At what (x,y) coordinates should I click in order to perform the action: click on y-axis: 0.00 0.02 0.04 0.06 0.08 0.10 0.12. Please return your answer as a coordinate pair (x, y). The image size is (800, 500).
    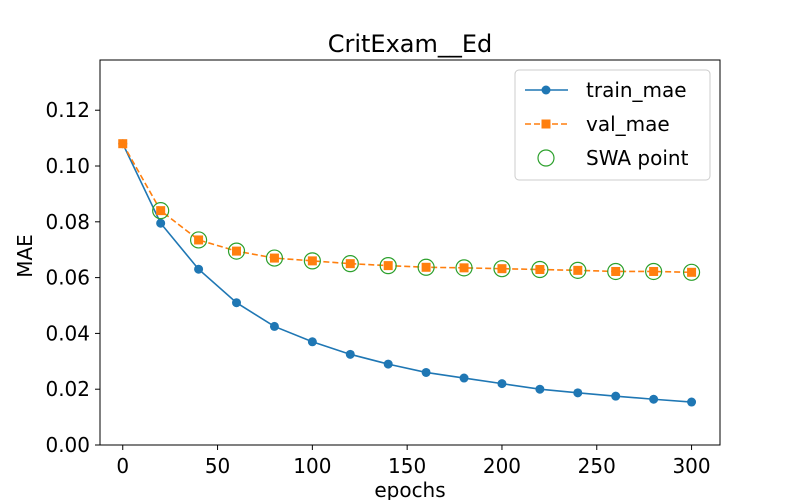
    Looking at the image, I should click on (72, 277).